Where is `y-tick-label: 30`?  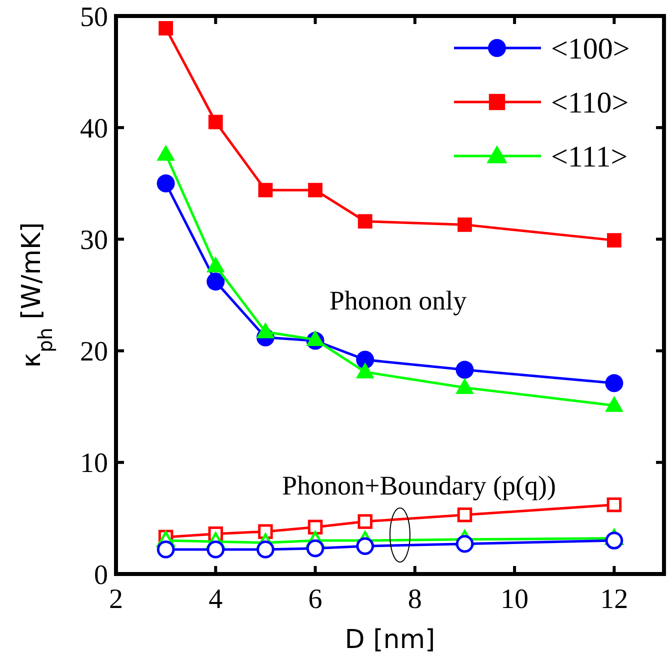
y-tick-label: 30 is located at coordinates (94, 240).